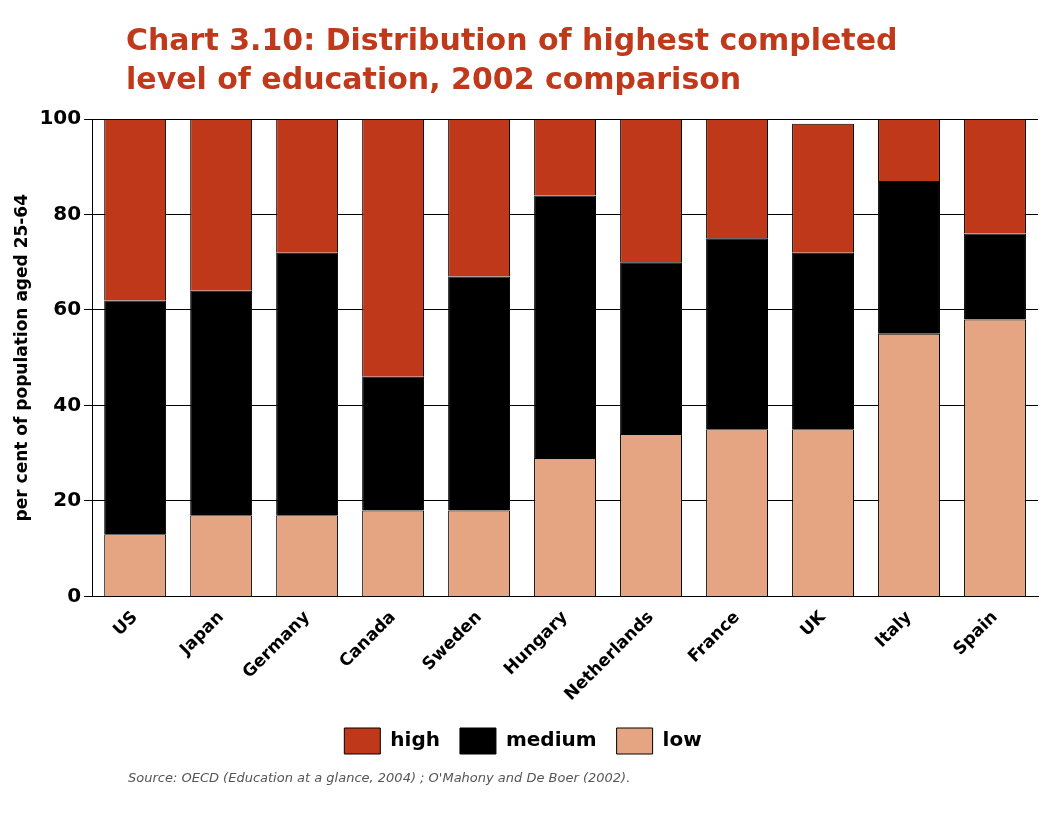  I want to click on y-tick-label: 80, so click(67, 212).